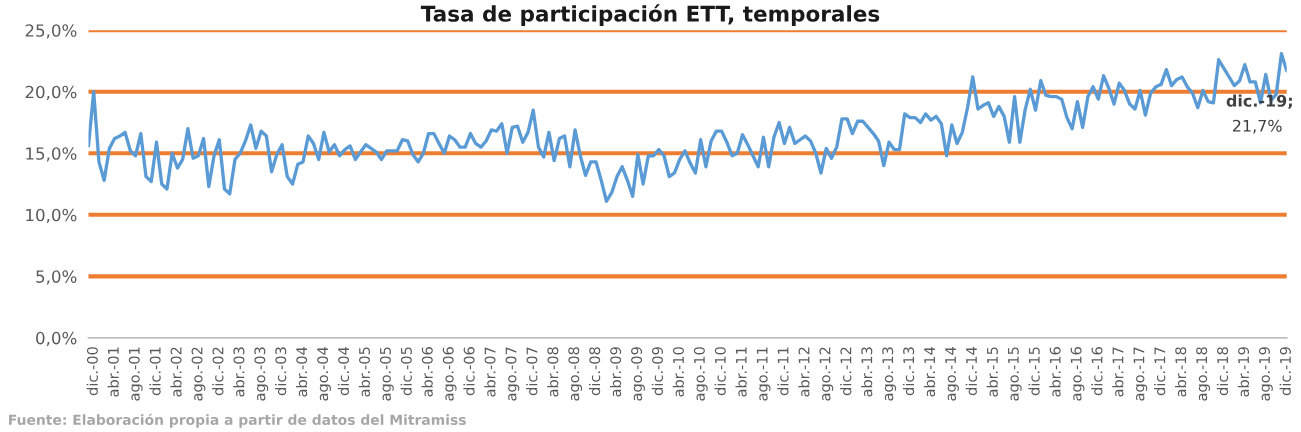 The height and width of the screenshot is (432, 1301). I want to click on y-tick-label: 10,0%, so click(51, 216).